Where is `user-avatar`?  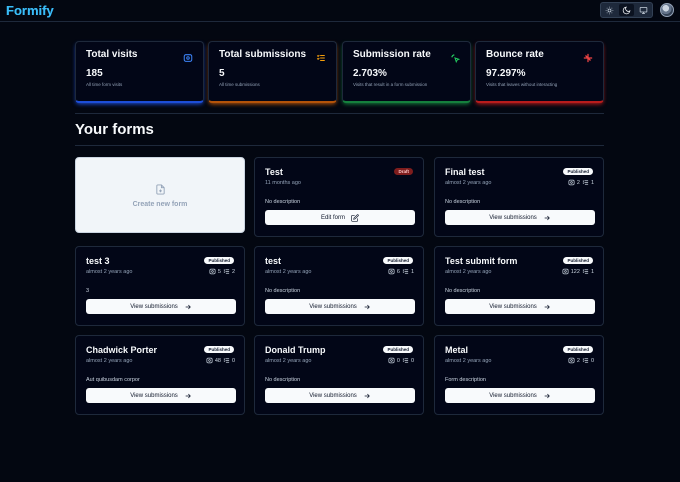
user-avatar is located at coordinates (667, 10).